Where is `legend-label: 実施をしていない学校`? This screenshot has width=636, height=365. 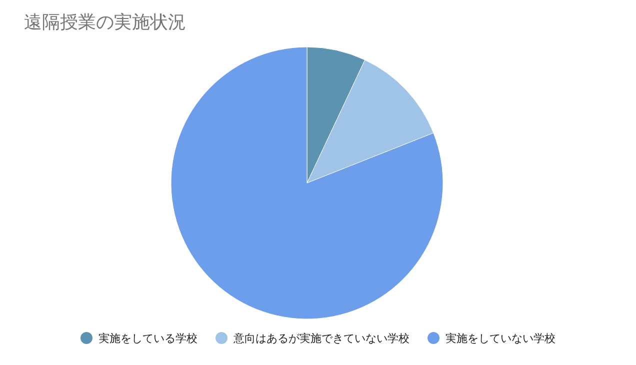
legend-label: 実施をしていない学校 is located at coordinates (501, 338).